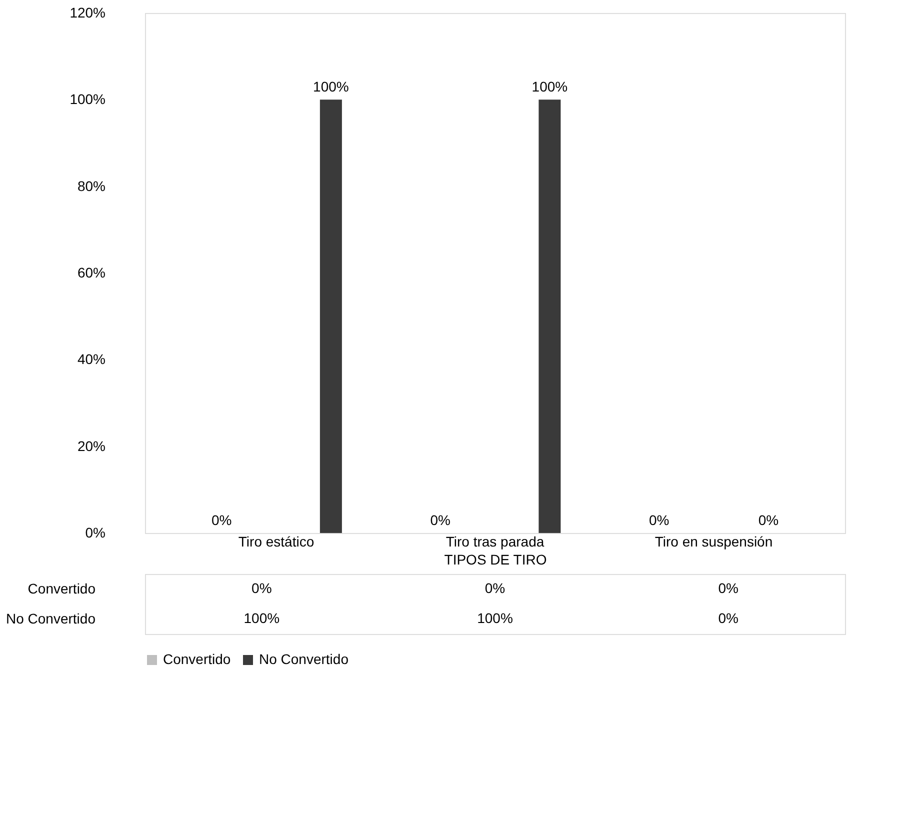  What do you see at coordinates (495, 560) in the screenshot?
I see `x-axis-title: TIPOS DE TIRO` at bounding box center [495, 560].